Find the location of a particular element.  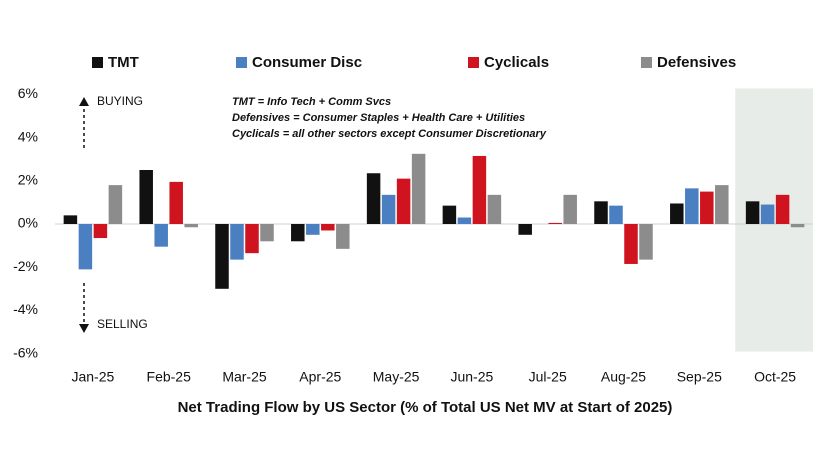

x-tick-label: Oct-25 is located at coordinates (775, 377).